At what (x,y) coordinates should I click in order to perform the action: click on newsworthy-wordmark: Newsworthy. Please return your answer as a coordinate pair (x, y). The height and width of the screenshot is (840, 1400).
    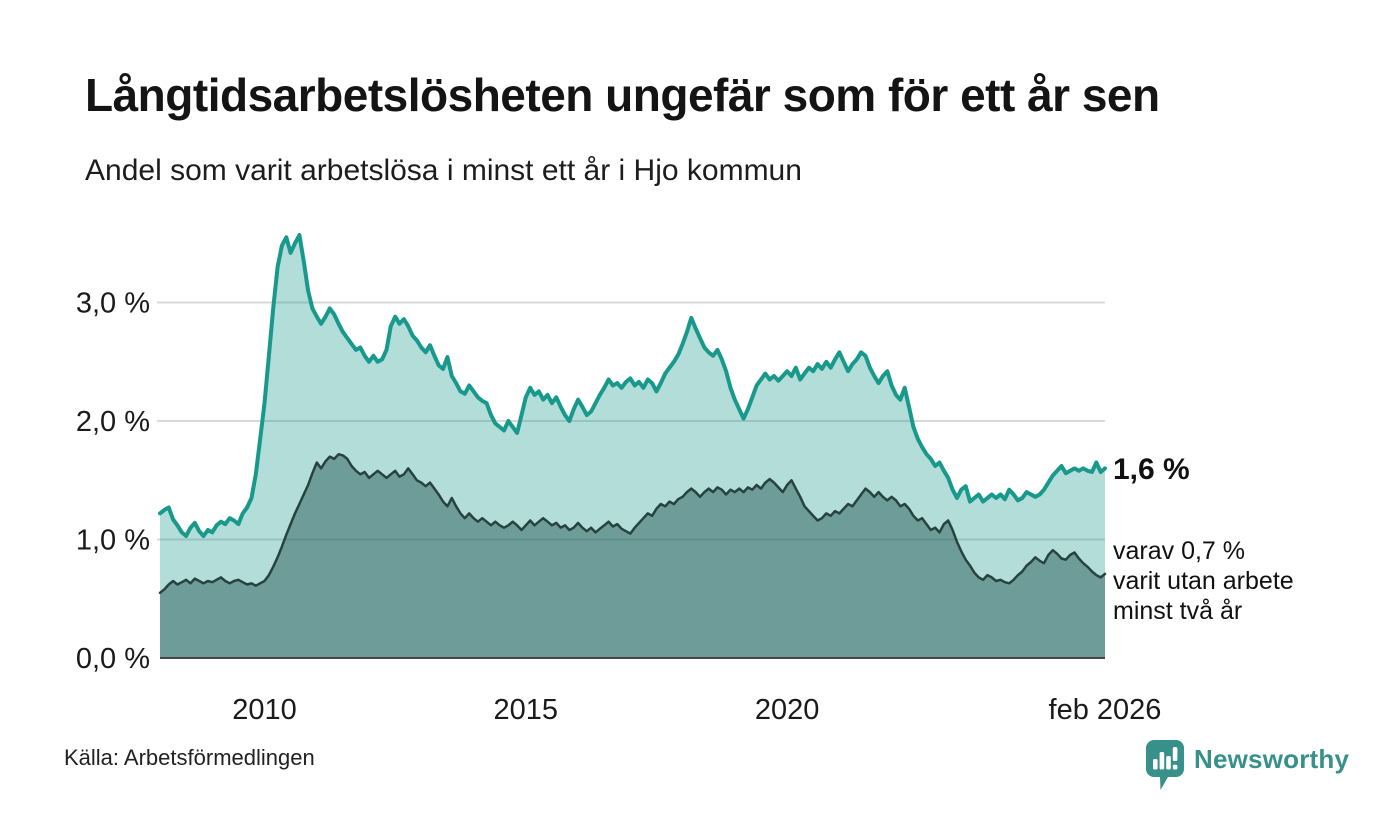
    Looking at the image, I should click on (1272, 759).